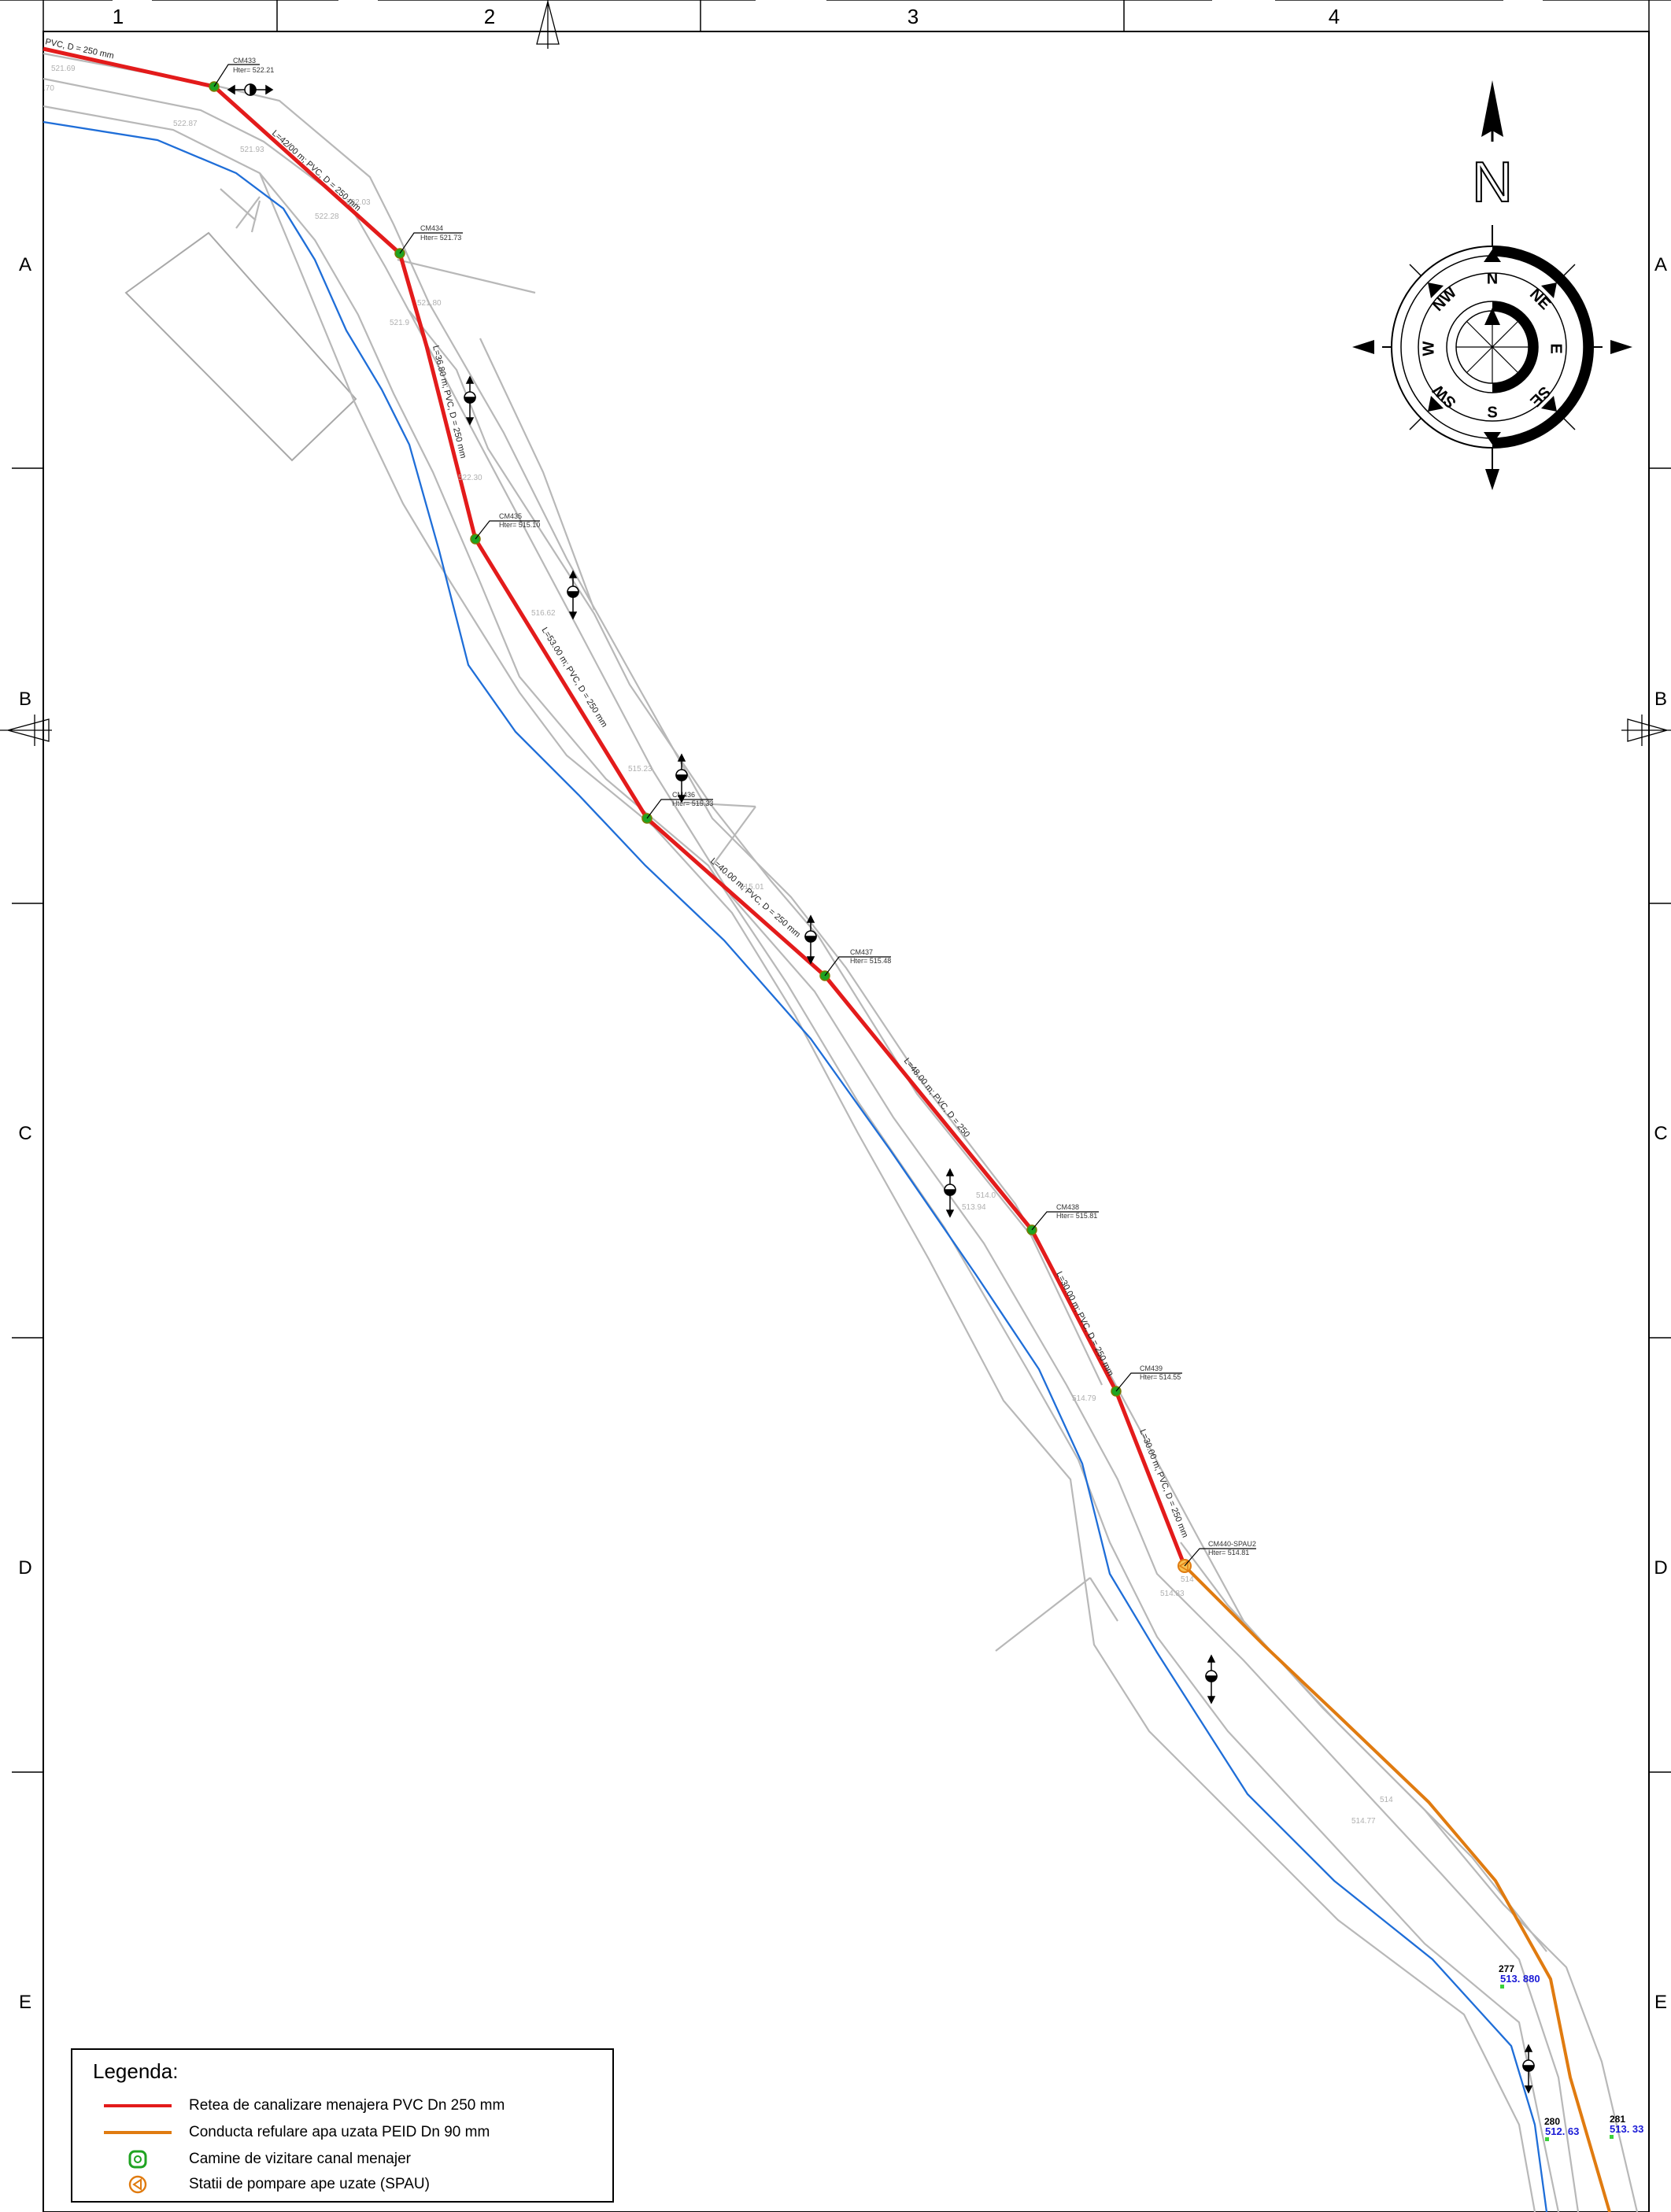  What do you see at coordinates (257, 2159) in the screenshot?
I see `legend-item-manhole: Camine de vizitare canal menajer` at bounding box center [257, 2159].